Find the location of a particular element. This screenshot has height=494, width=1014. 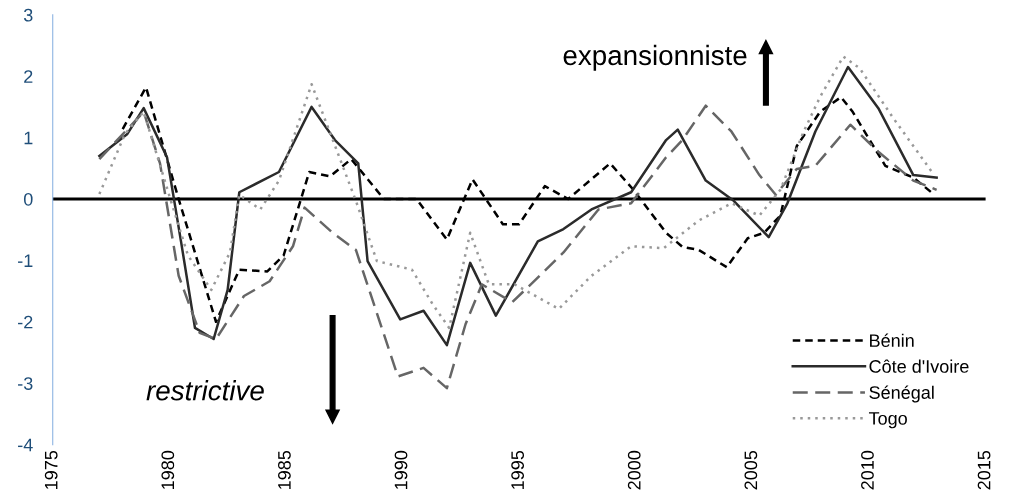

y-tick-label: 3 is located at coordinates (28, 15).